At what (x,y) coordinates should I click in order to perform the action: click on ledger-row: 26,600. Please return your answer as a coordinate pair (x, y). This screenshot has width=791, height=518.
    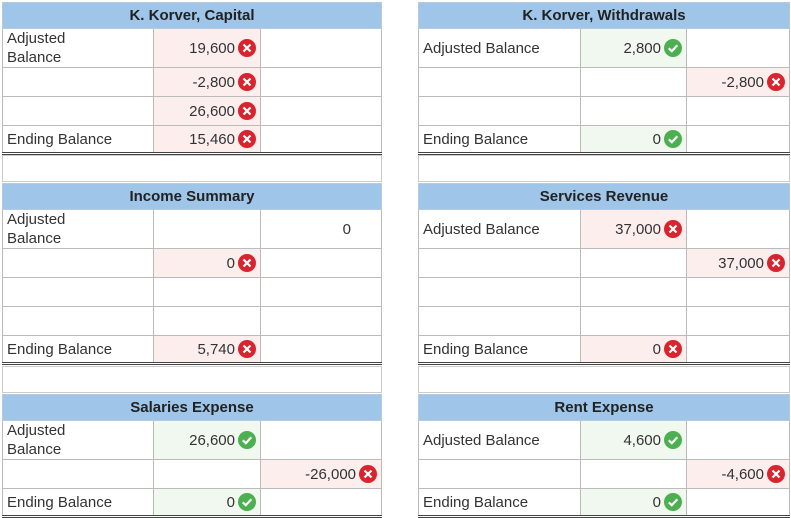
    Looking at the image, I should click on (192, 111).